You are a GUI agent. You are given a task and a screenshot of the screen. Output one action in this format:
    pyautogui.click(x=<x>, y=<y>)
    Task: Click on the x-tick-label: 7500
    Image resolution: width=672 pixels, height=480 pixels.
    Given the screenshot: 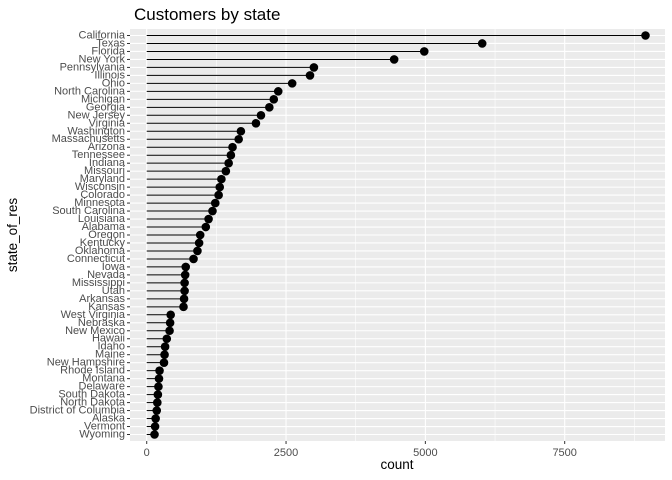 What is the action you would take?
    pyautogui.click(x=564, y=453)
    